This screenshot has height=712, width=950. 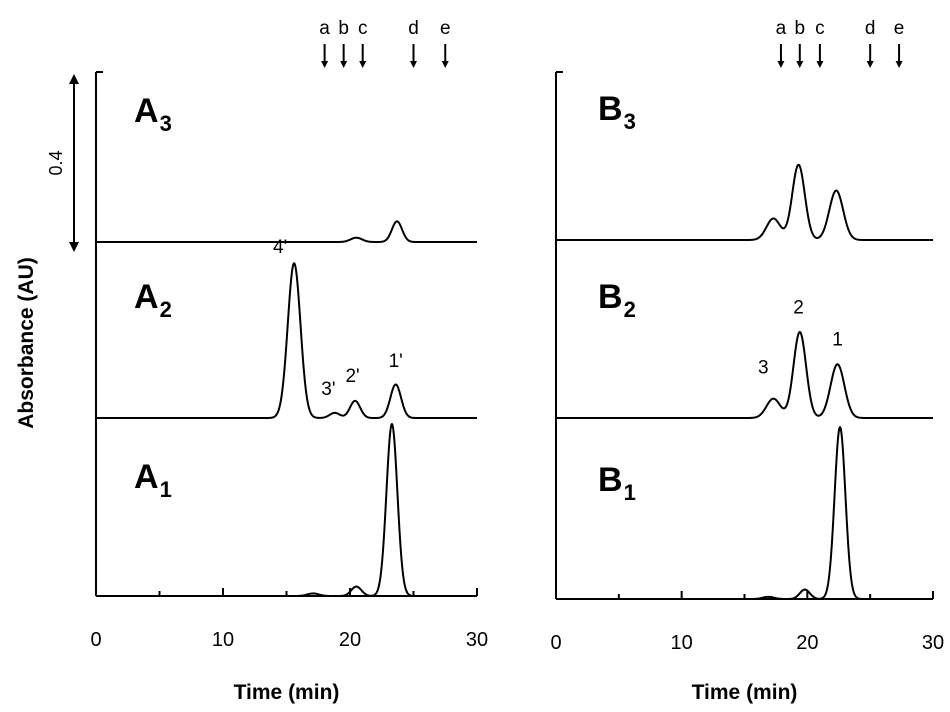 I want to click on chromatogram-trace-b3, so click(x=744, y=202).